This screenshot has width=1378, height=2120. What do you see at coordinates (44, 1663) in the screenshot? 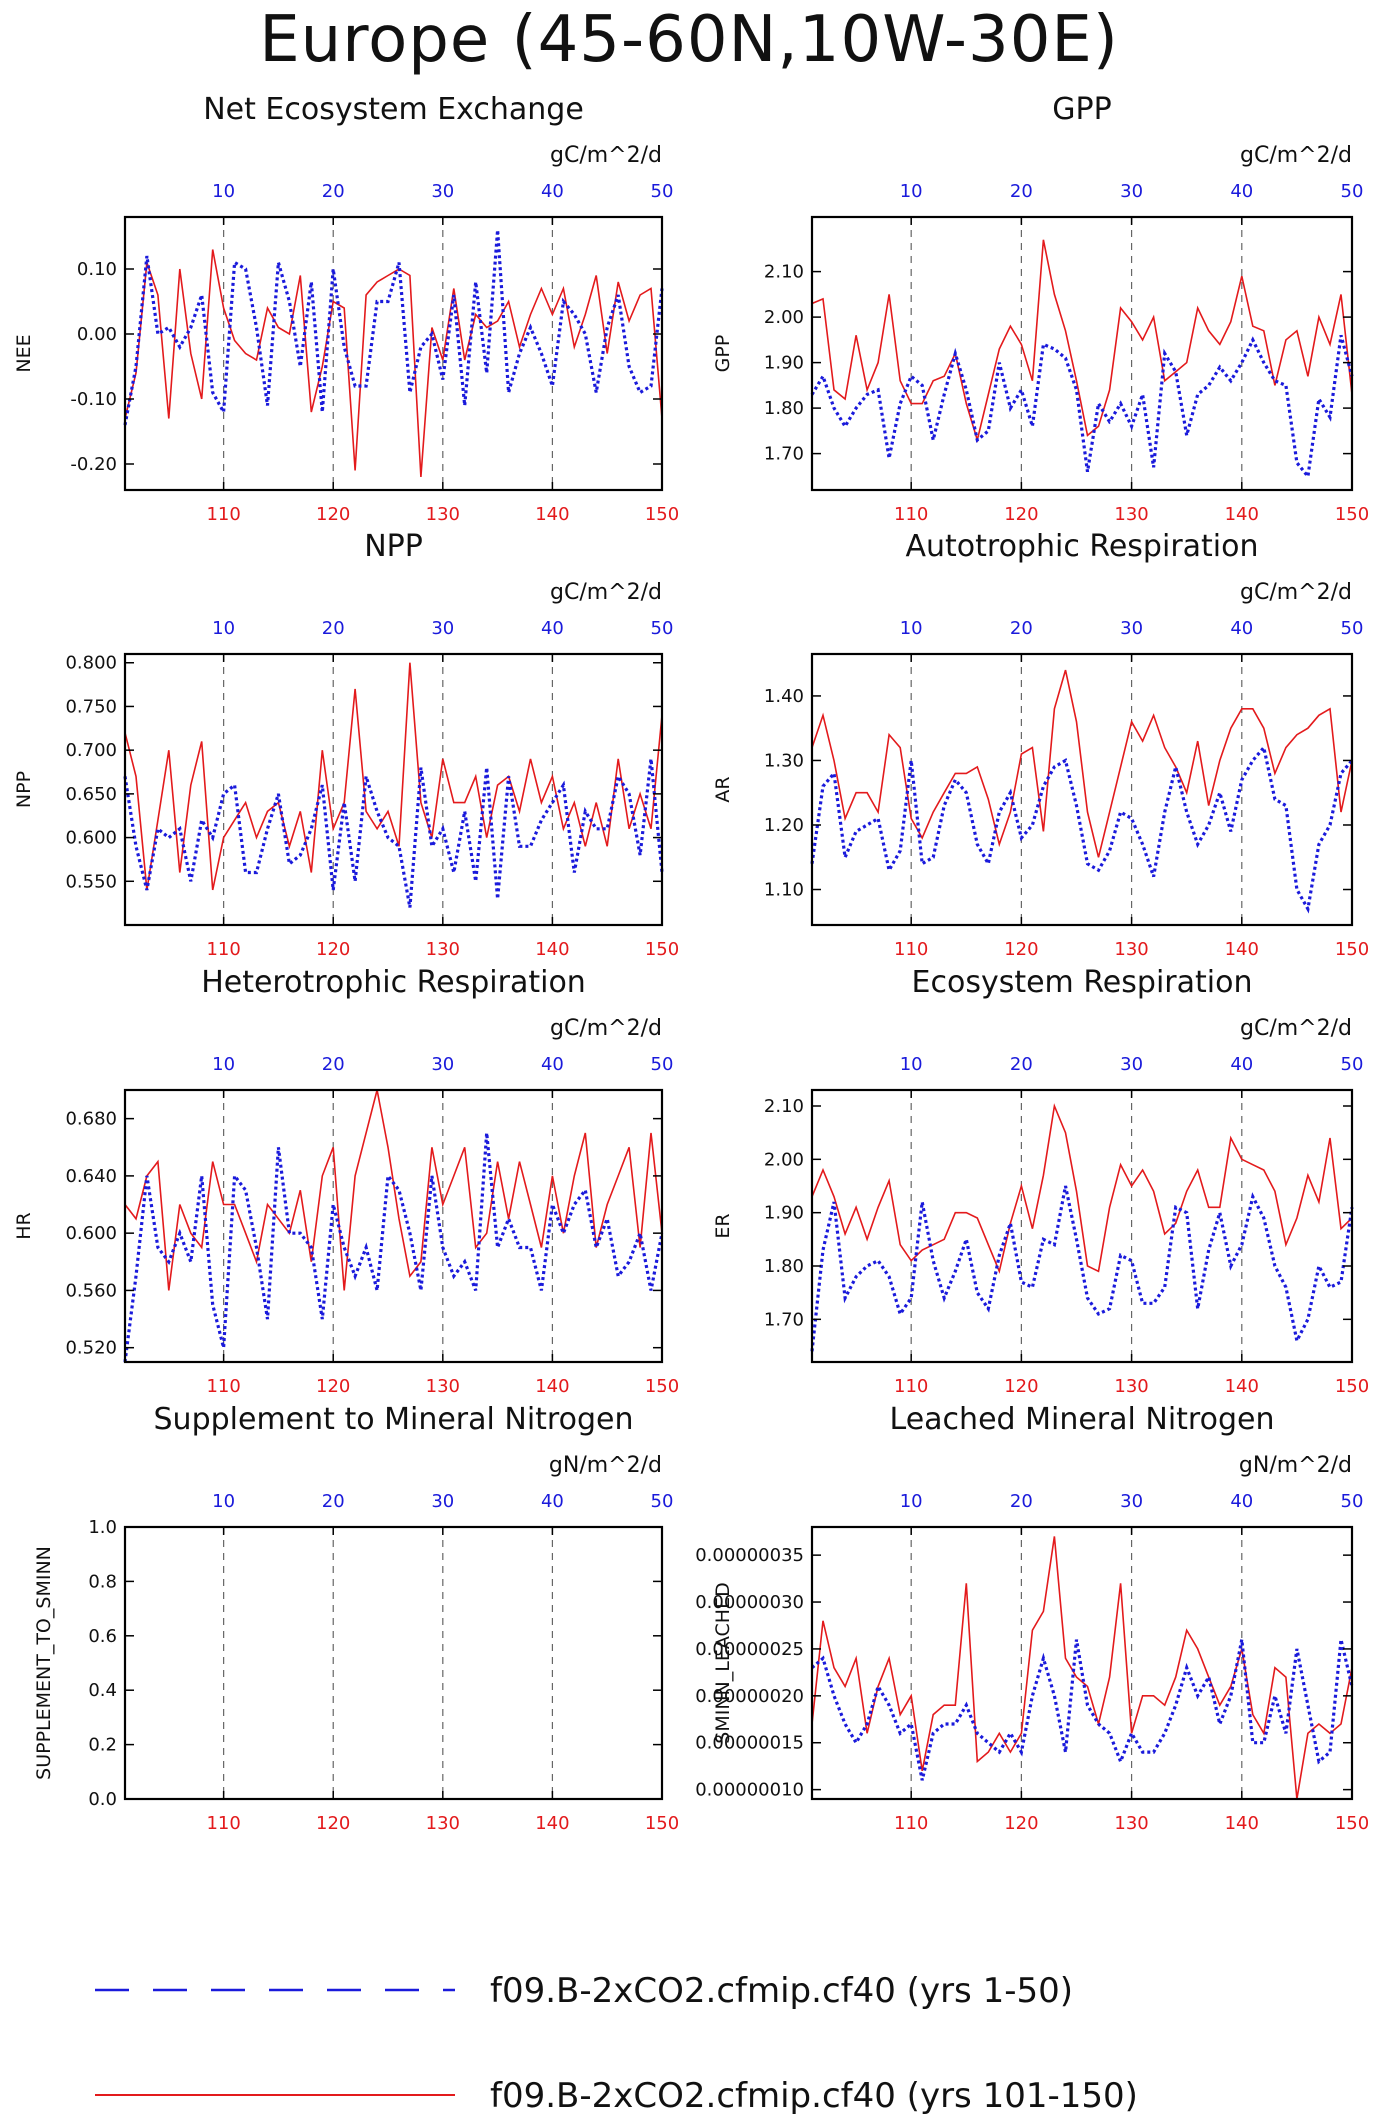
I see `y-axis-label: SUPPLEMENT_TO_SMINN` at bounding box center [44, 1663].